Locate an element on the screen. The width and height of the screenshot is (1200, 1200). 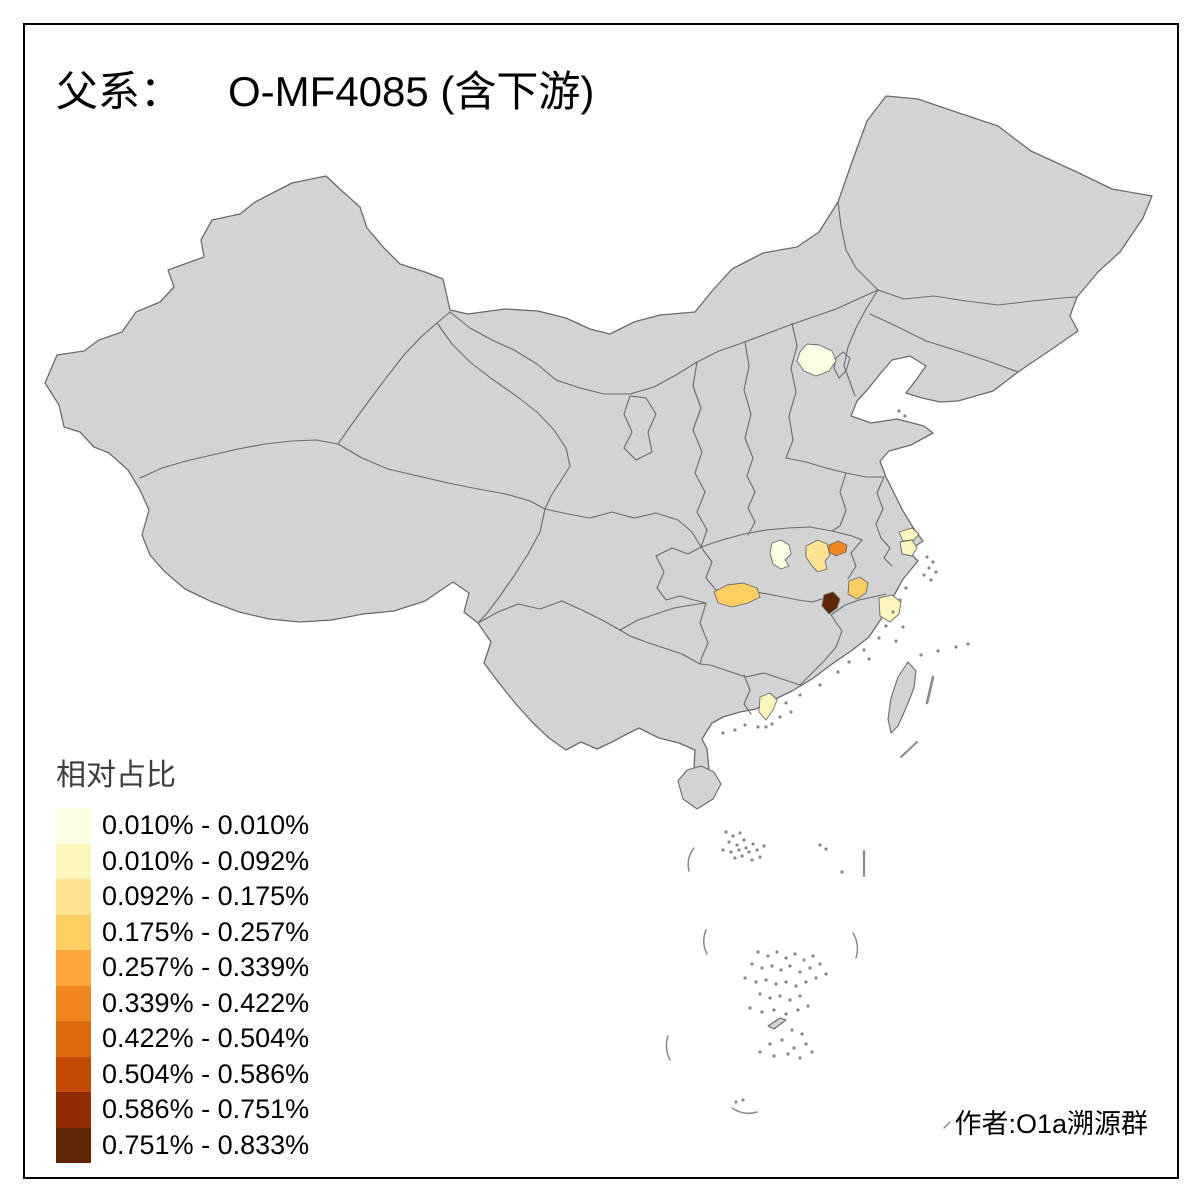
legend-row: 0.257% - 0.339% is located at coordinates (182, 968).